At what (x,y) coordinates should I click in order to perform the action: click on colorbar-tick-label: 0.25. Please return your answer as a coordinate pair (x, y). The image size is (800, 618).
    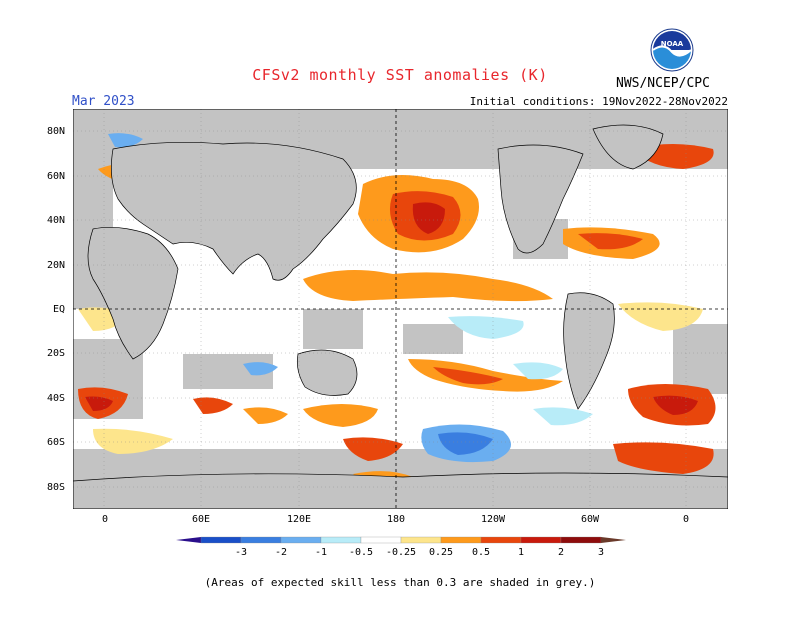
    Looking at the image, I should click on (441, 552).